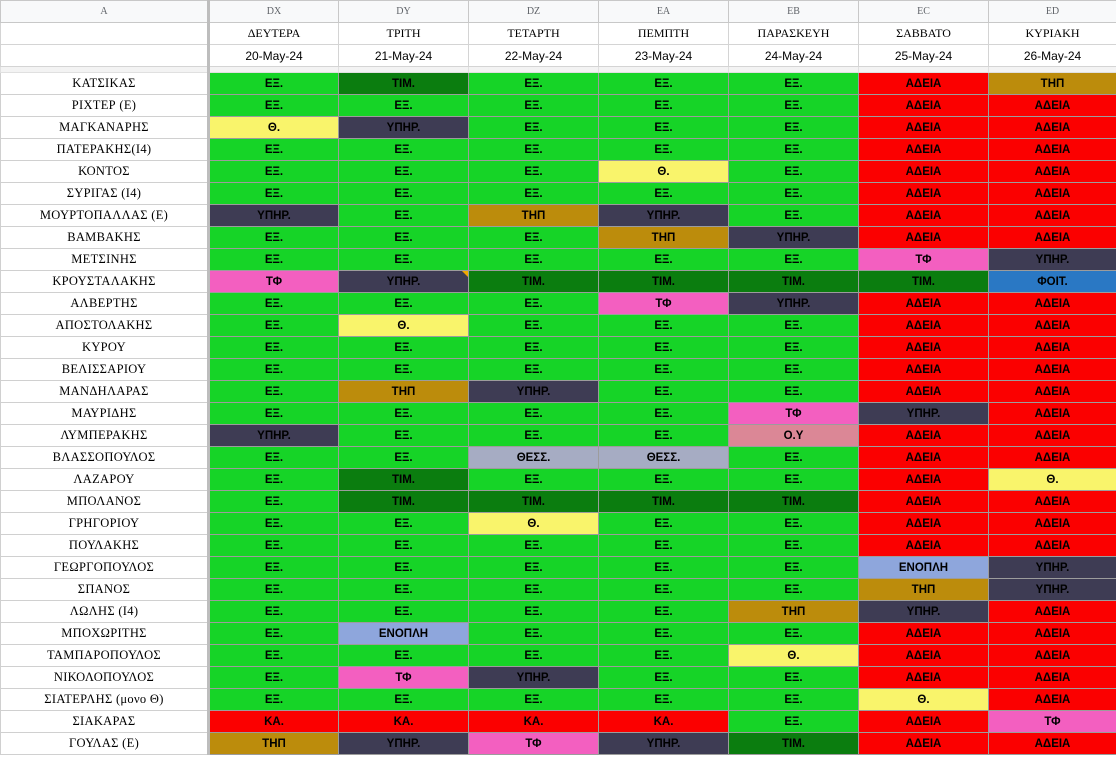  What do you see at coordinates (104, 83) in the screenshot?
I see `employee-name-cell: ΚΑΤΣΙΚΑΣ` at bounding box center [104, 83].